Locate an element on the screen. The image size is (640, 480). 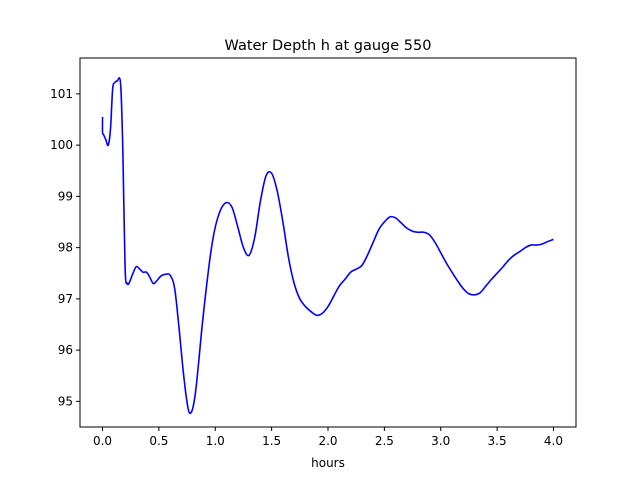
x-axis: 0.0 0.5 1.0 1.5 2.0 2.5 3.0 3.5 4.0 is located at coordinates (328, 437).